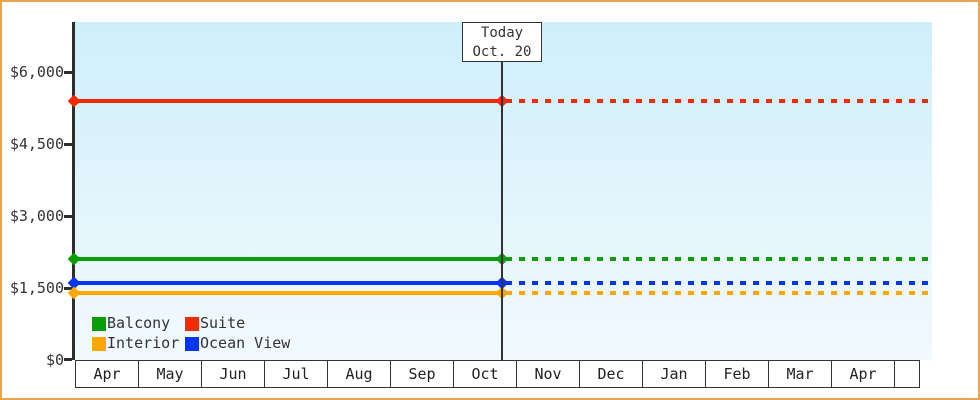 The height and width of the screenshot is (400, 980). Describe the element at coordinates (674, 374) in the screenshot. I see `month-cell-jan: Jan` at that location.